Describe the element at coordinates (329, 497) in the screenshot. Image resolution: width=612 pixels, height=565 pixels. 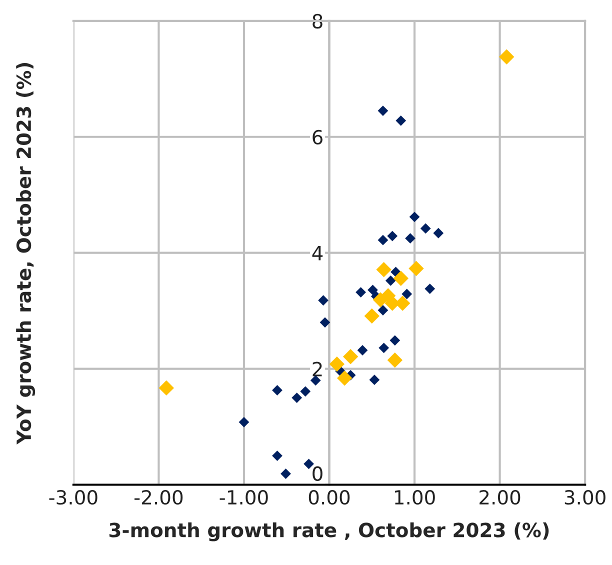
I see `x-tick-label: 0.00` at that location.